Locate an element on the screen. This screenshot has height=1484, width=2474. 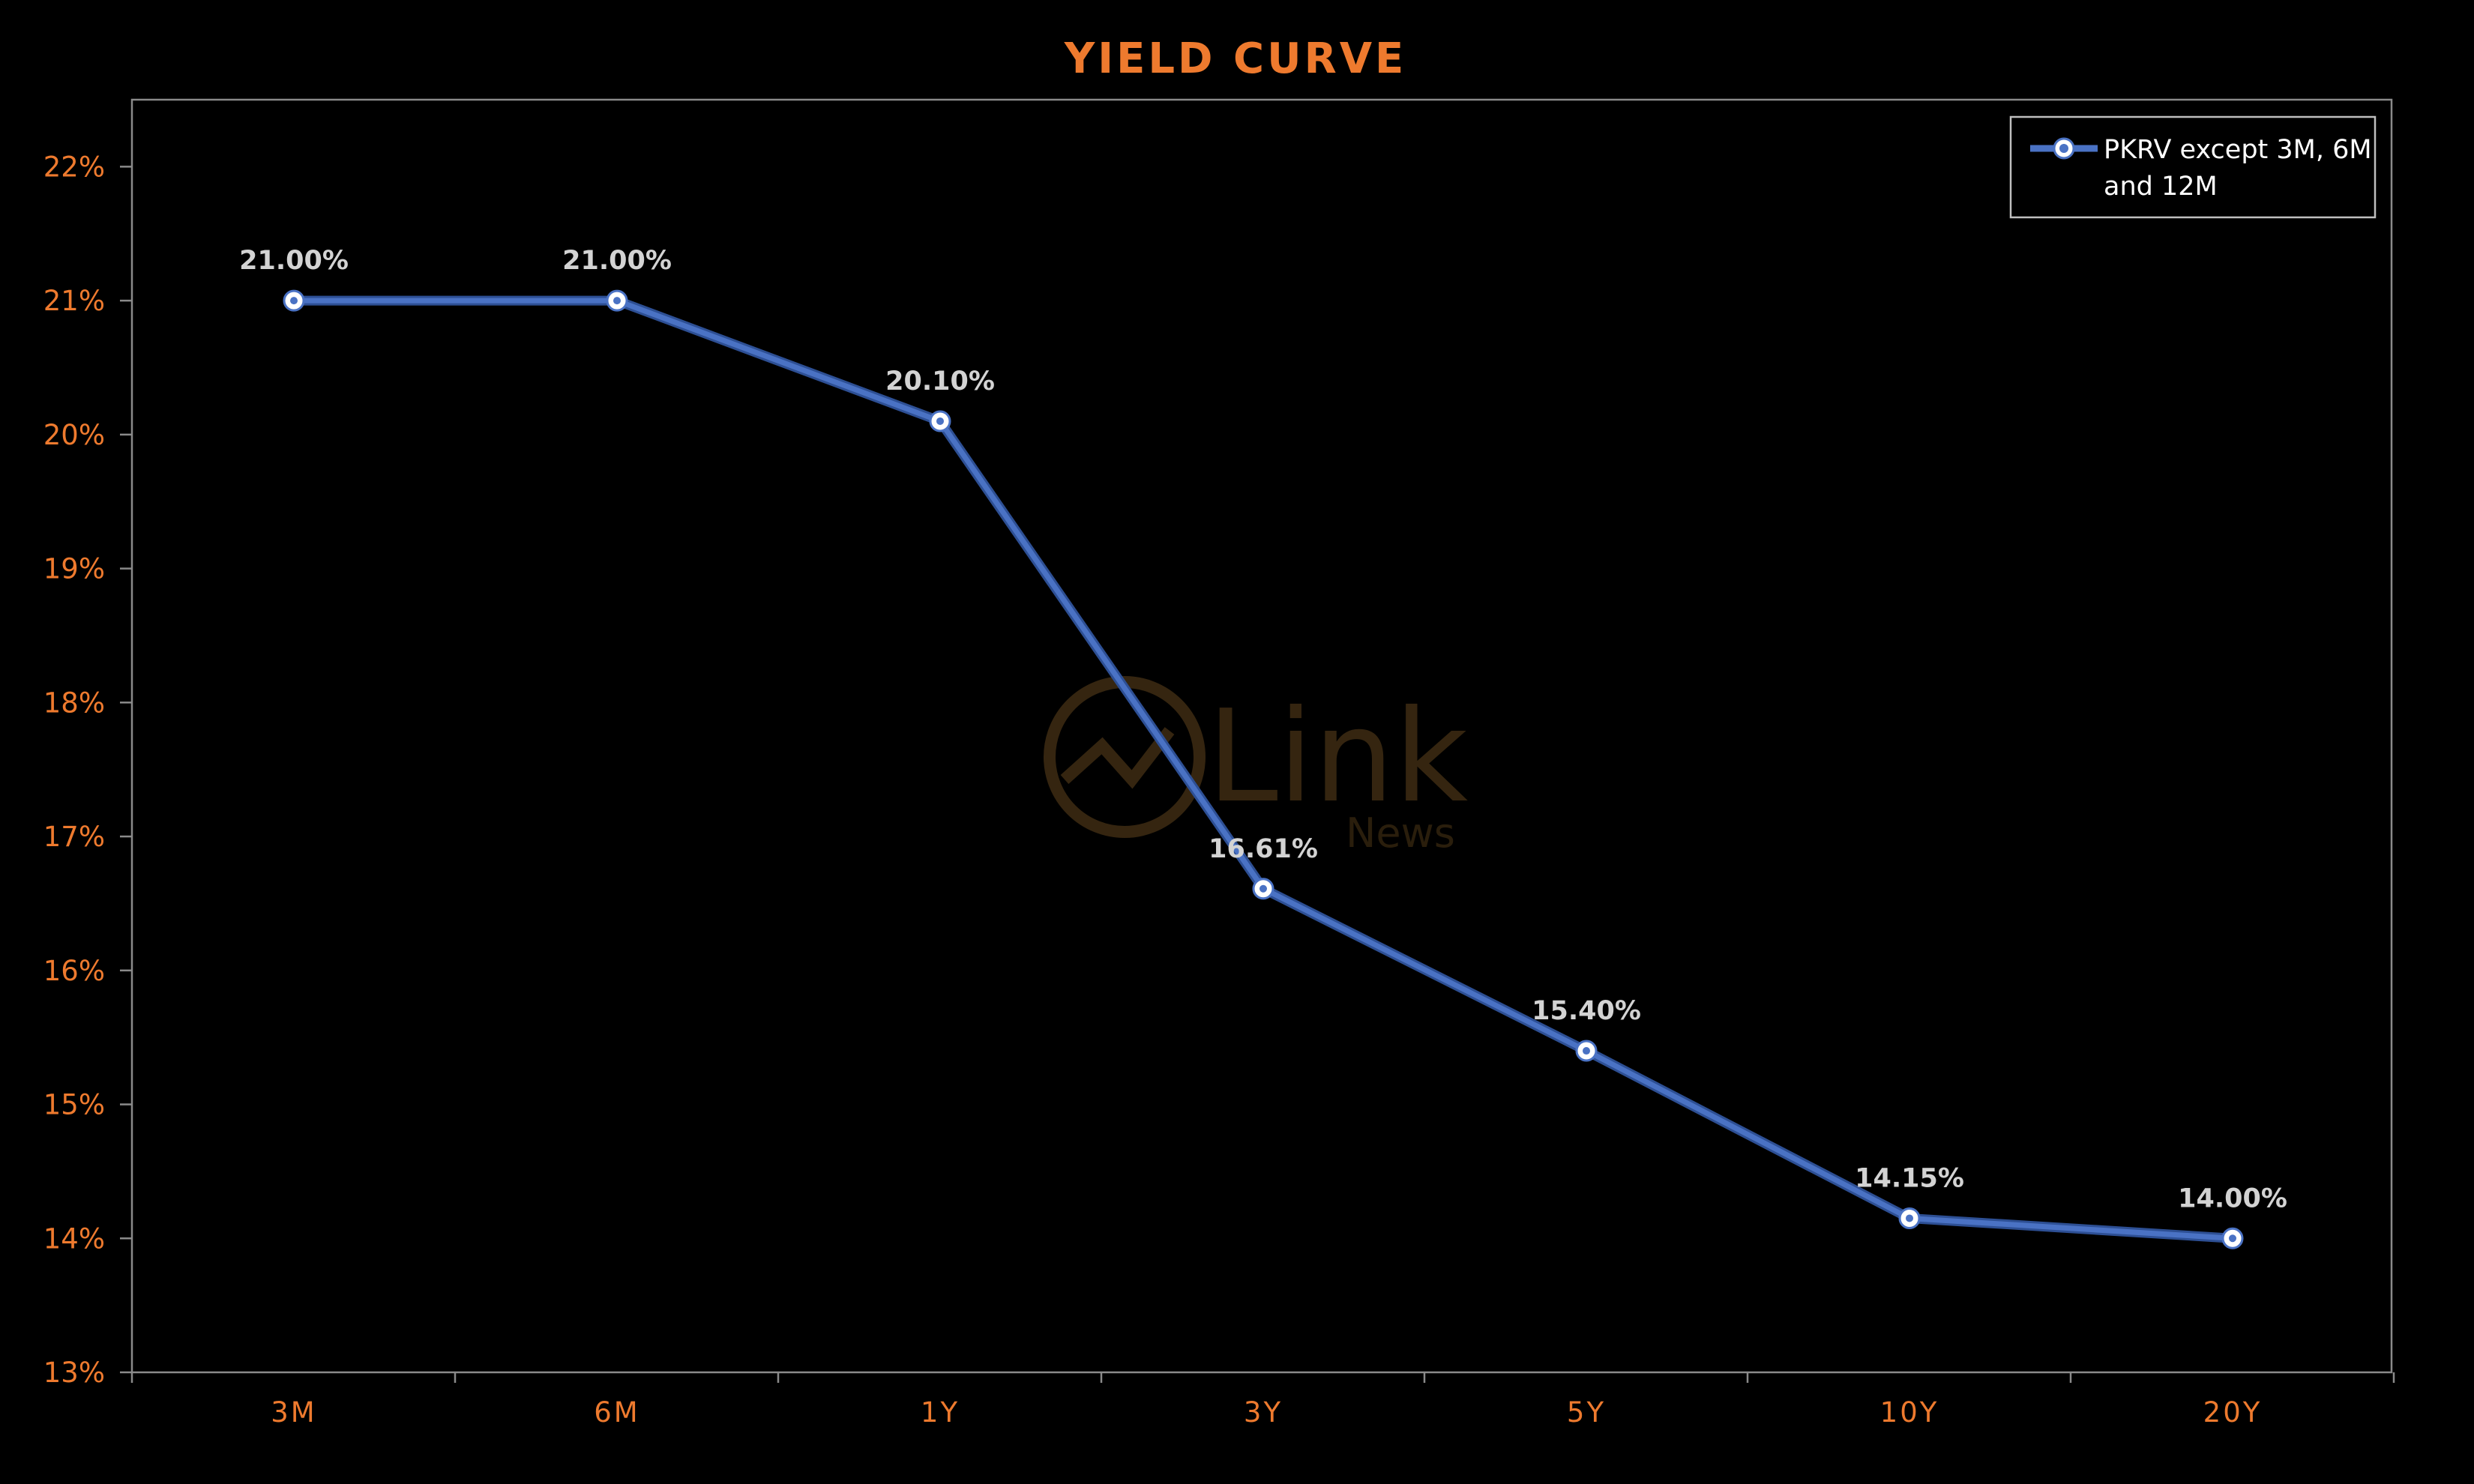
y-tick-label: 14% is located at coordinates (74, 1239).